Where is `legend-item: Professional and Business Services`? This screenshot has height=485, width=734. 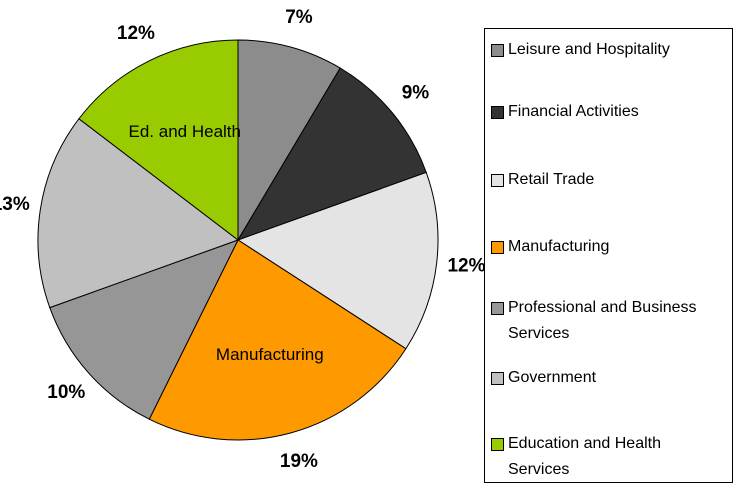 legend-item: Professional and Business Services is located at coordinates (594, 321).